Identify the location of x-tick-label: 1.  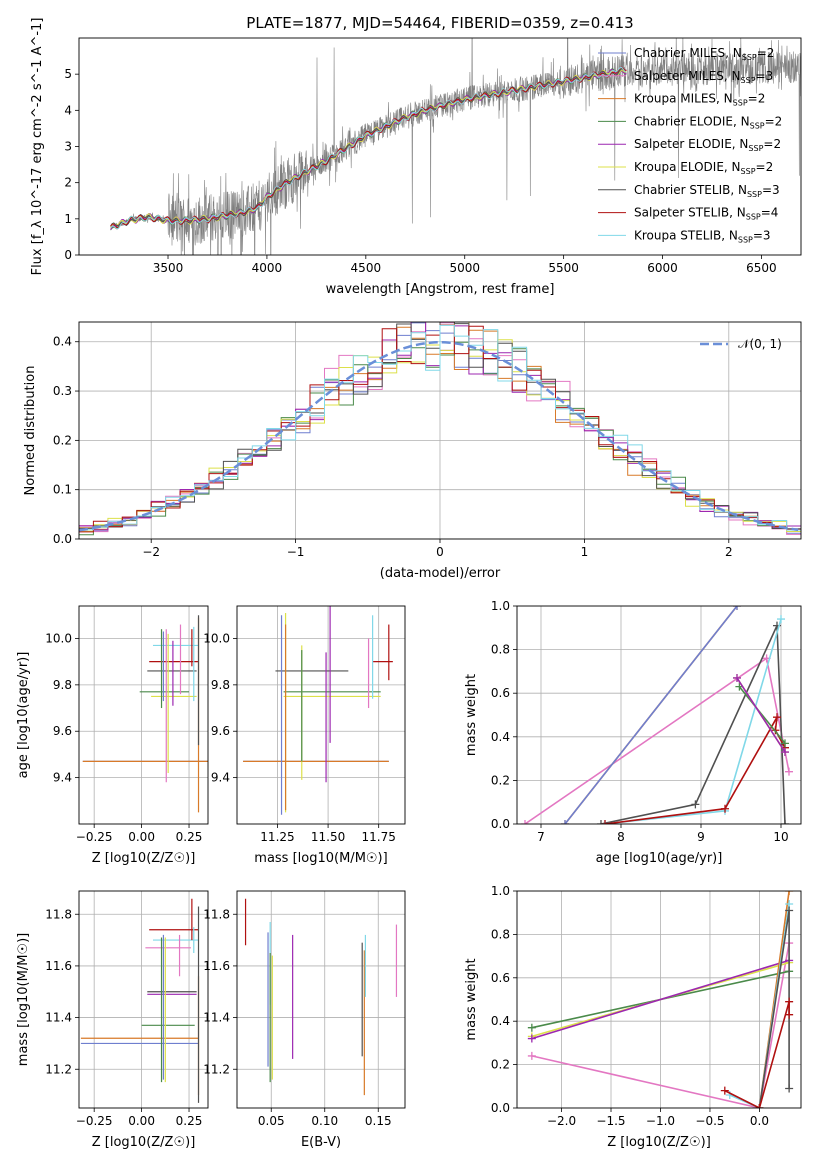
(585, 552).